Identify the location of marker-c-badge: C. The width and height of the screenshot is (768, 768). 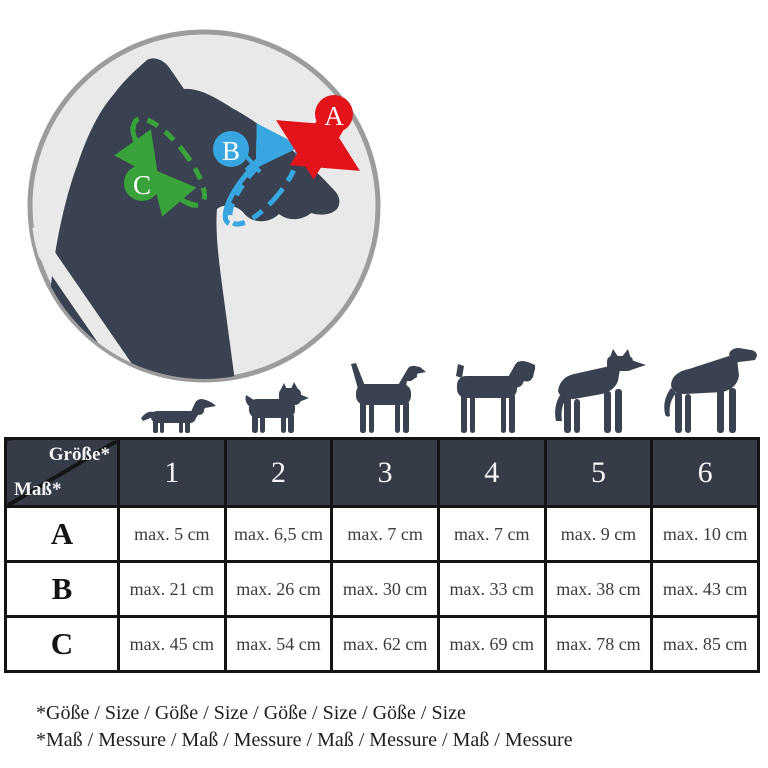
(142, 183).